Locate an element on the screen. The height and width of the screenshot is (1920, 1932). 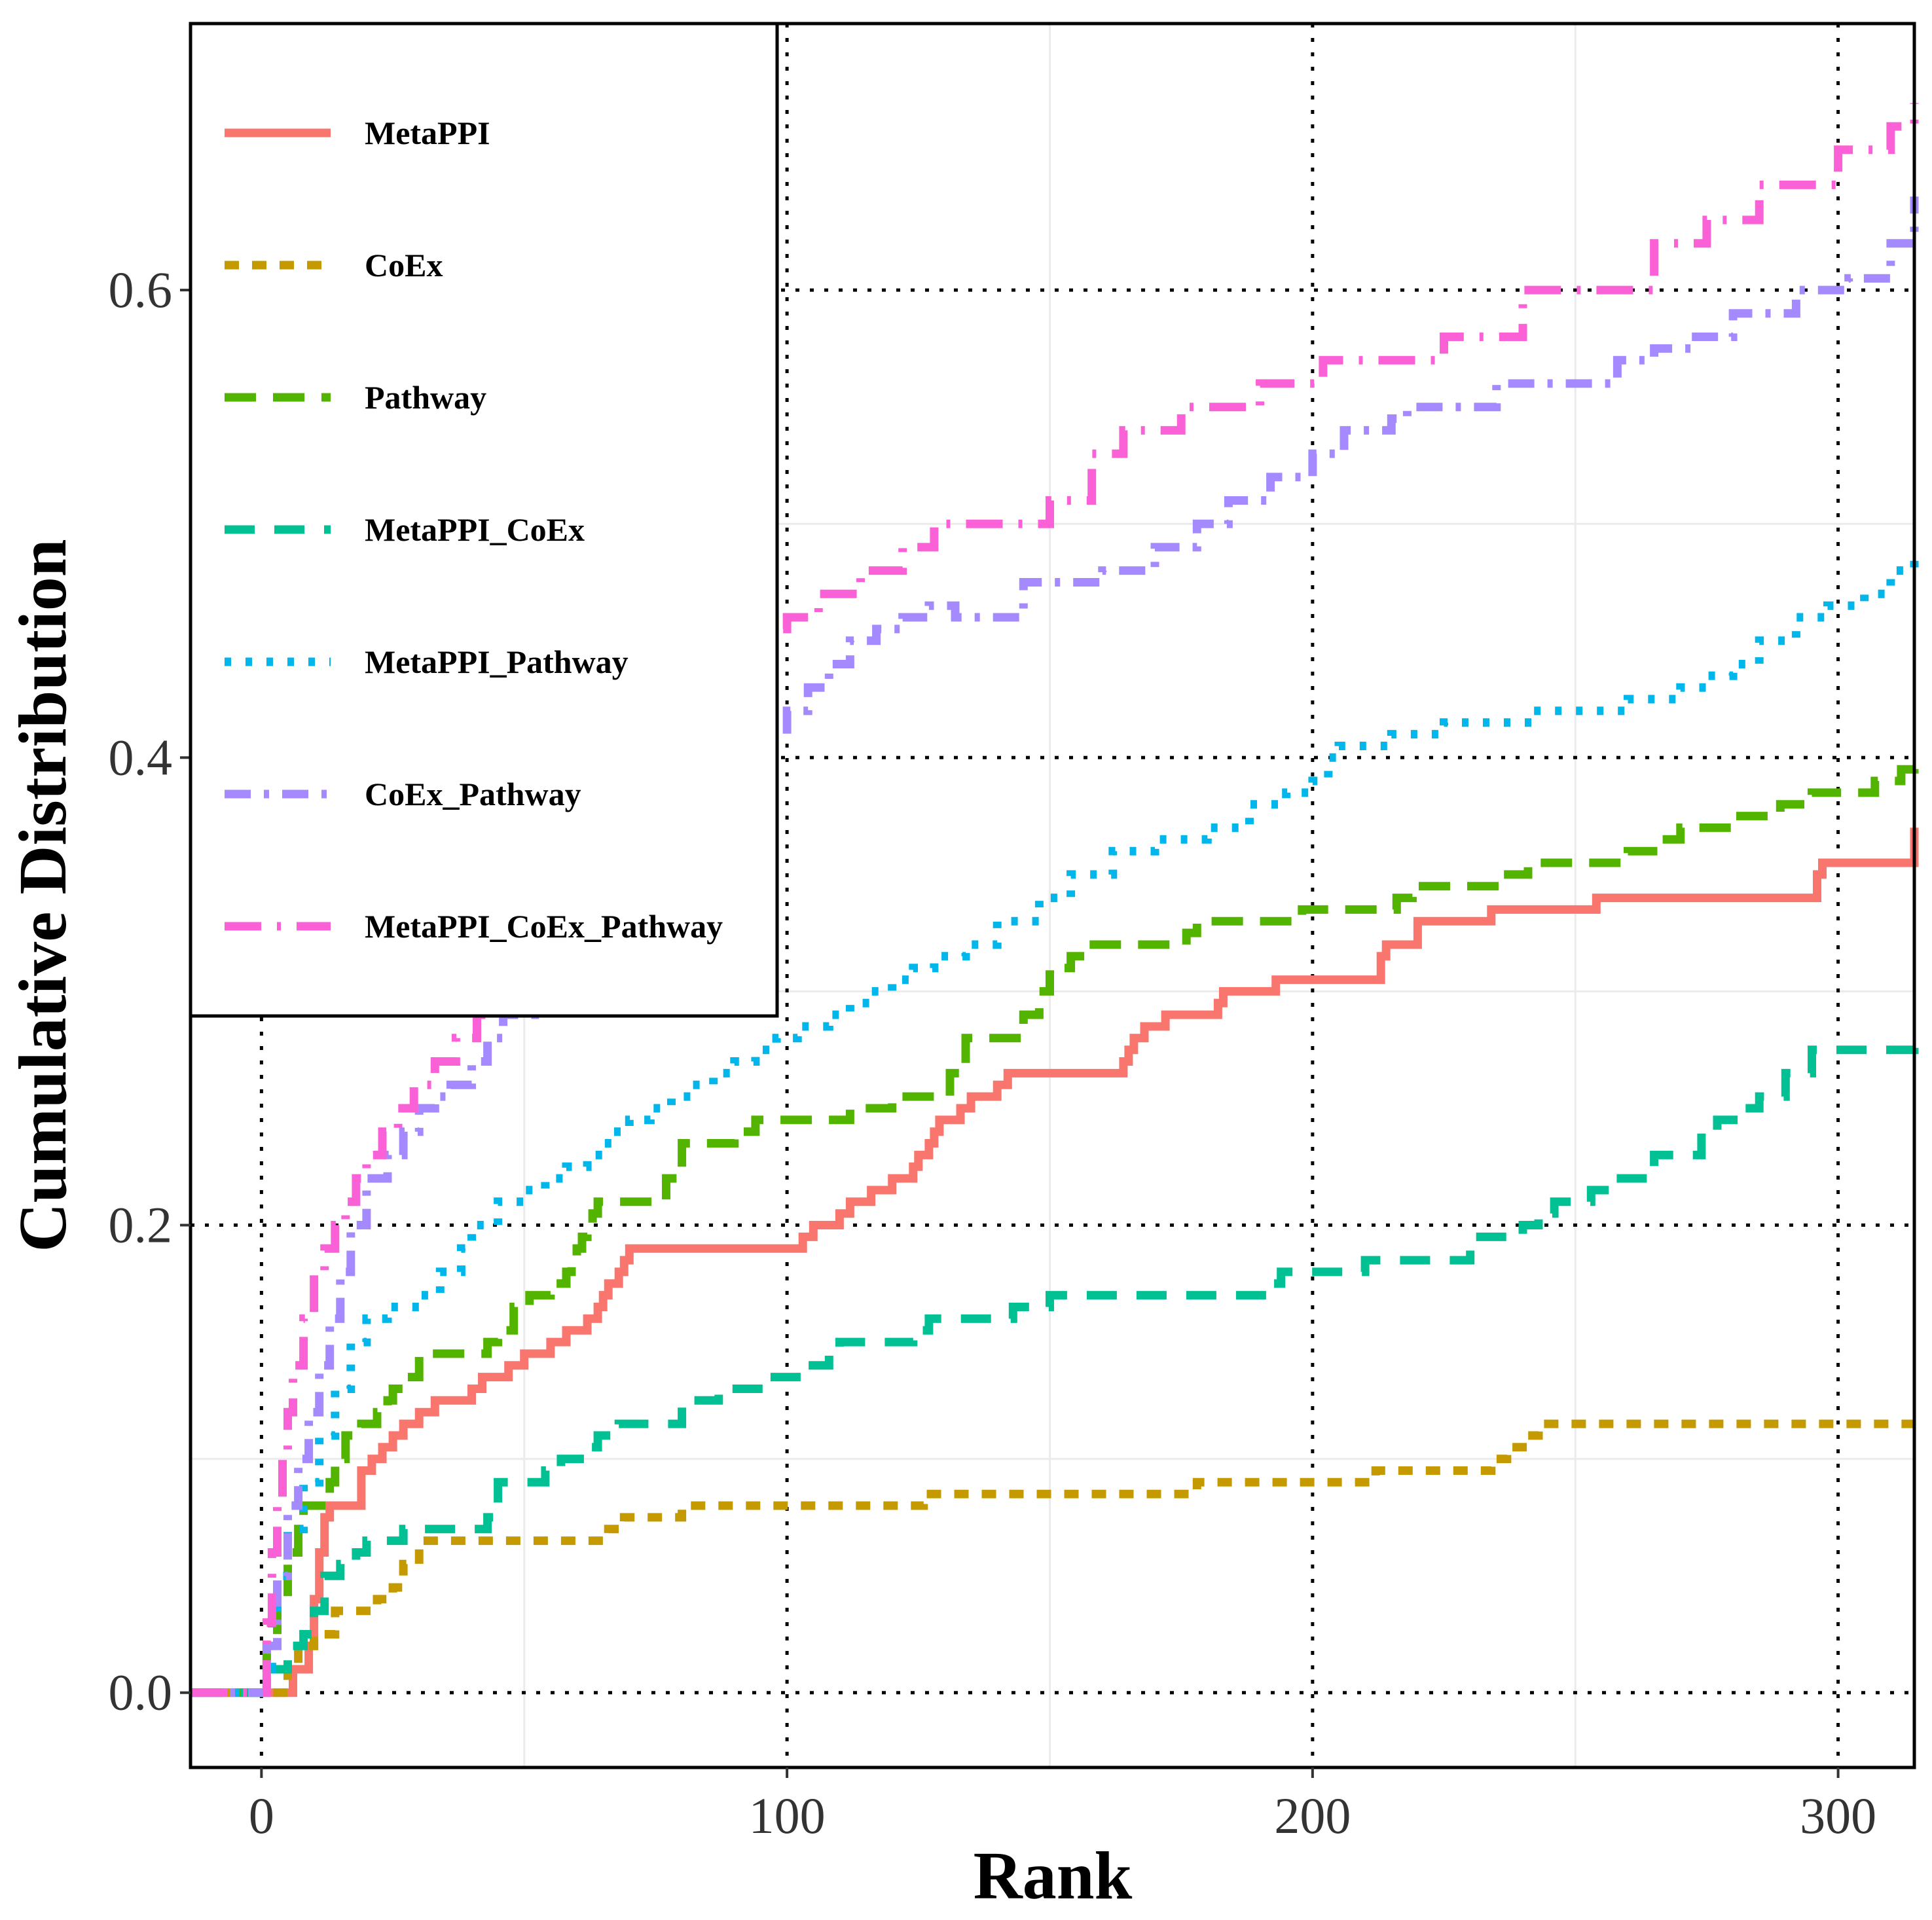
y-tick-label: 0.0 is located at coordinates (141, 1692).